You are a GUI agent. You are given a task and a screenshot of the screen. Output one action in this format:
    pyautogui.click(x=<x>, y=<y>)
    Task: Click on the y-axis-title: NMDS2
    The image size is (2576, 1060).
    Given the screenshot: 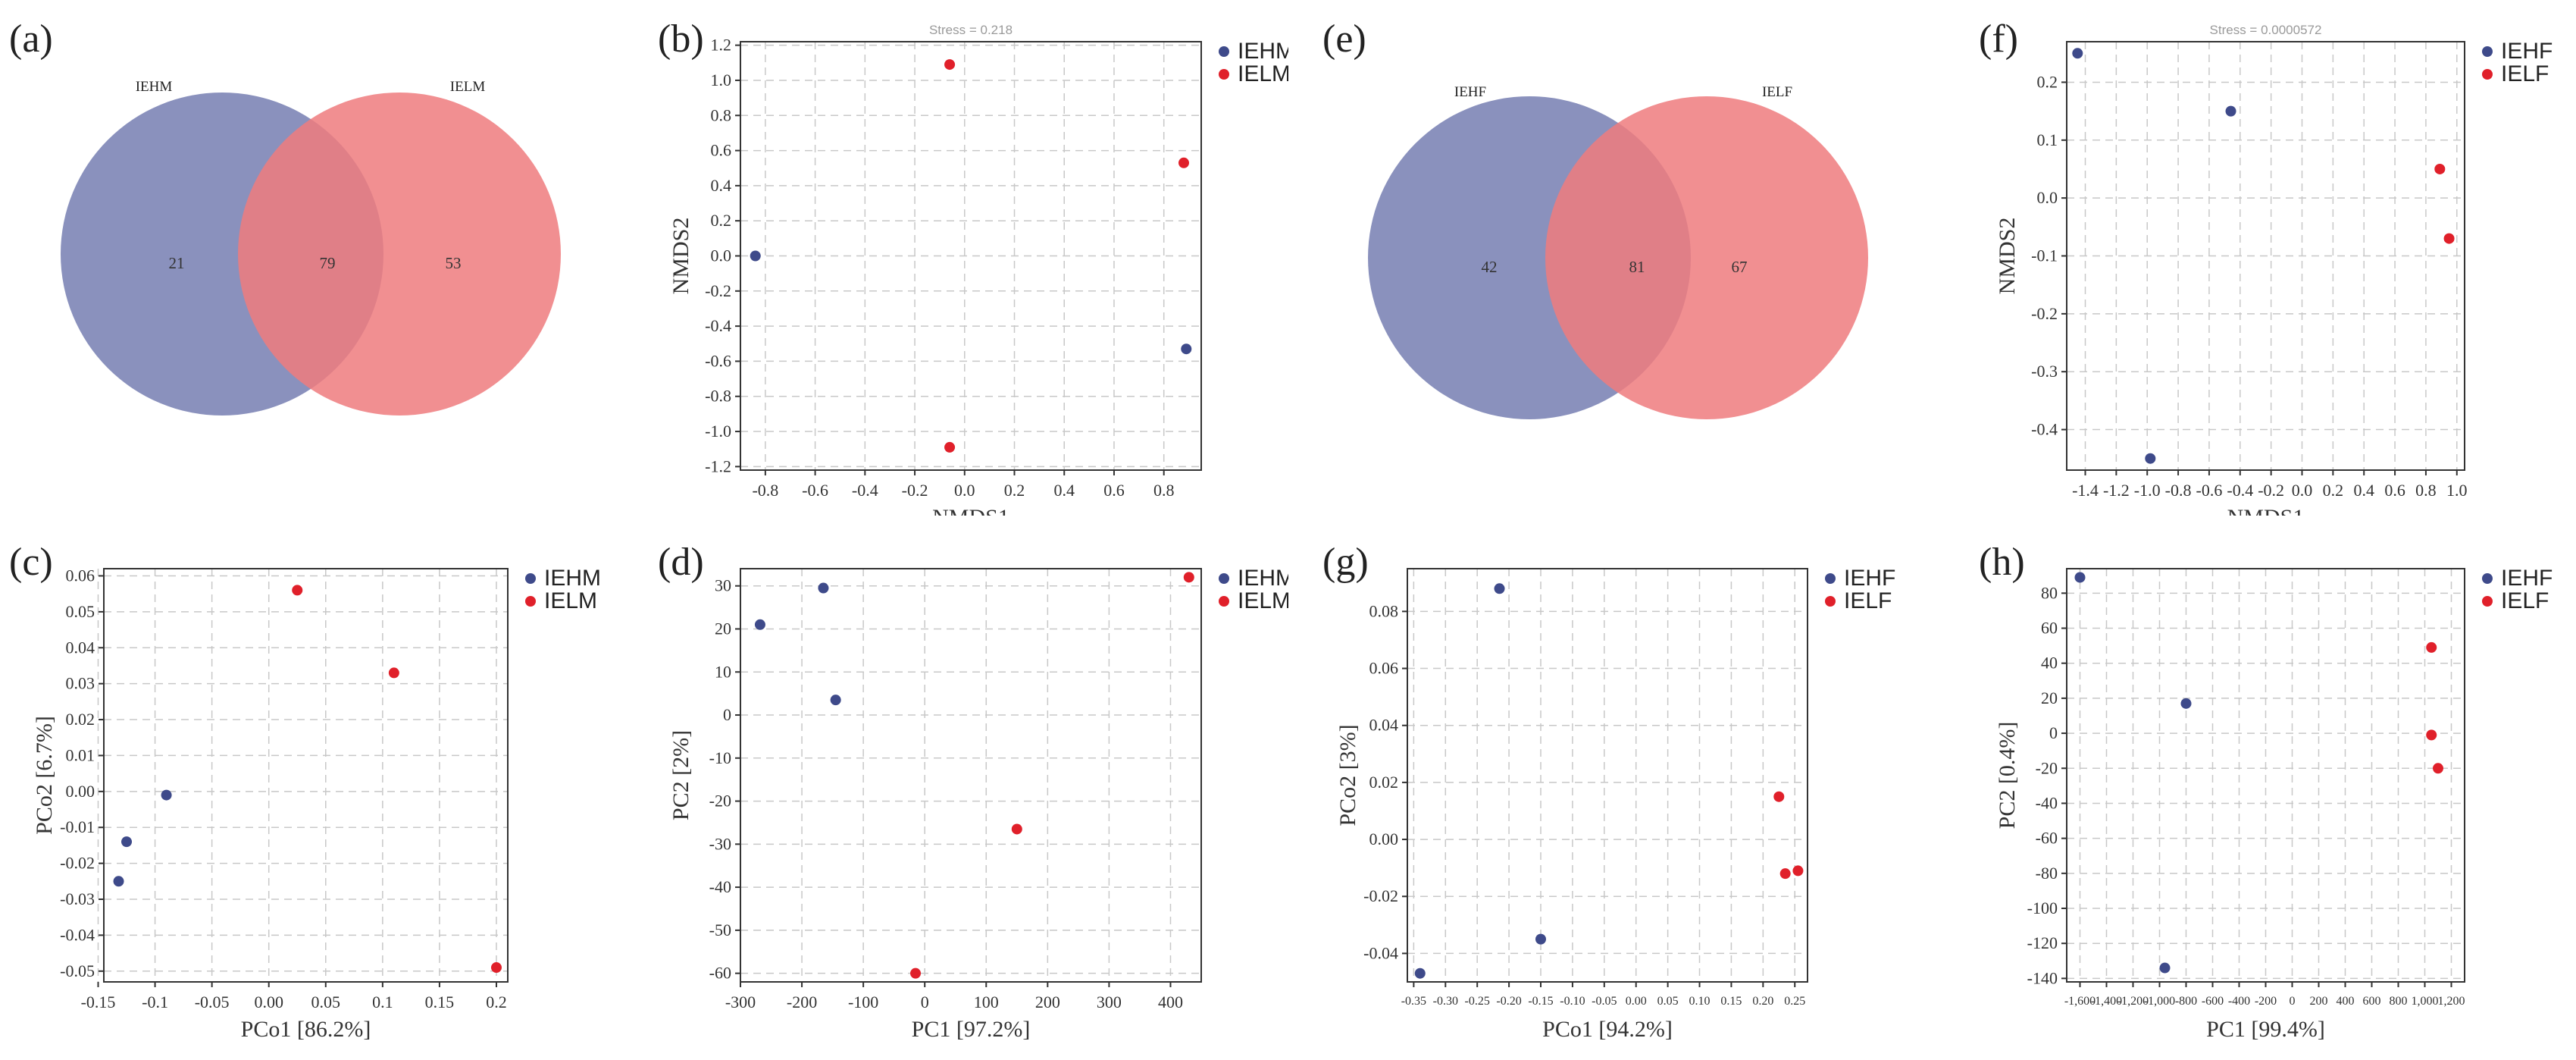 What is the action you would take?
    pyautogui.click(x=2008, y=256)
    